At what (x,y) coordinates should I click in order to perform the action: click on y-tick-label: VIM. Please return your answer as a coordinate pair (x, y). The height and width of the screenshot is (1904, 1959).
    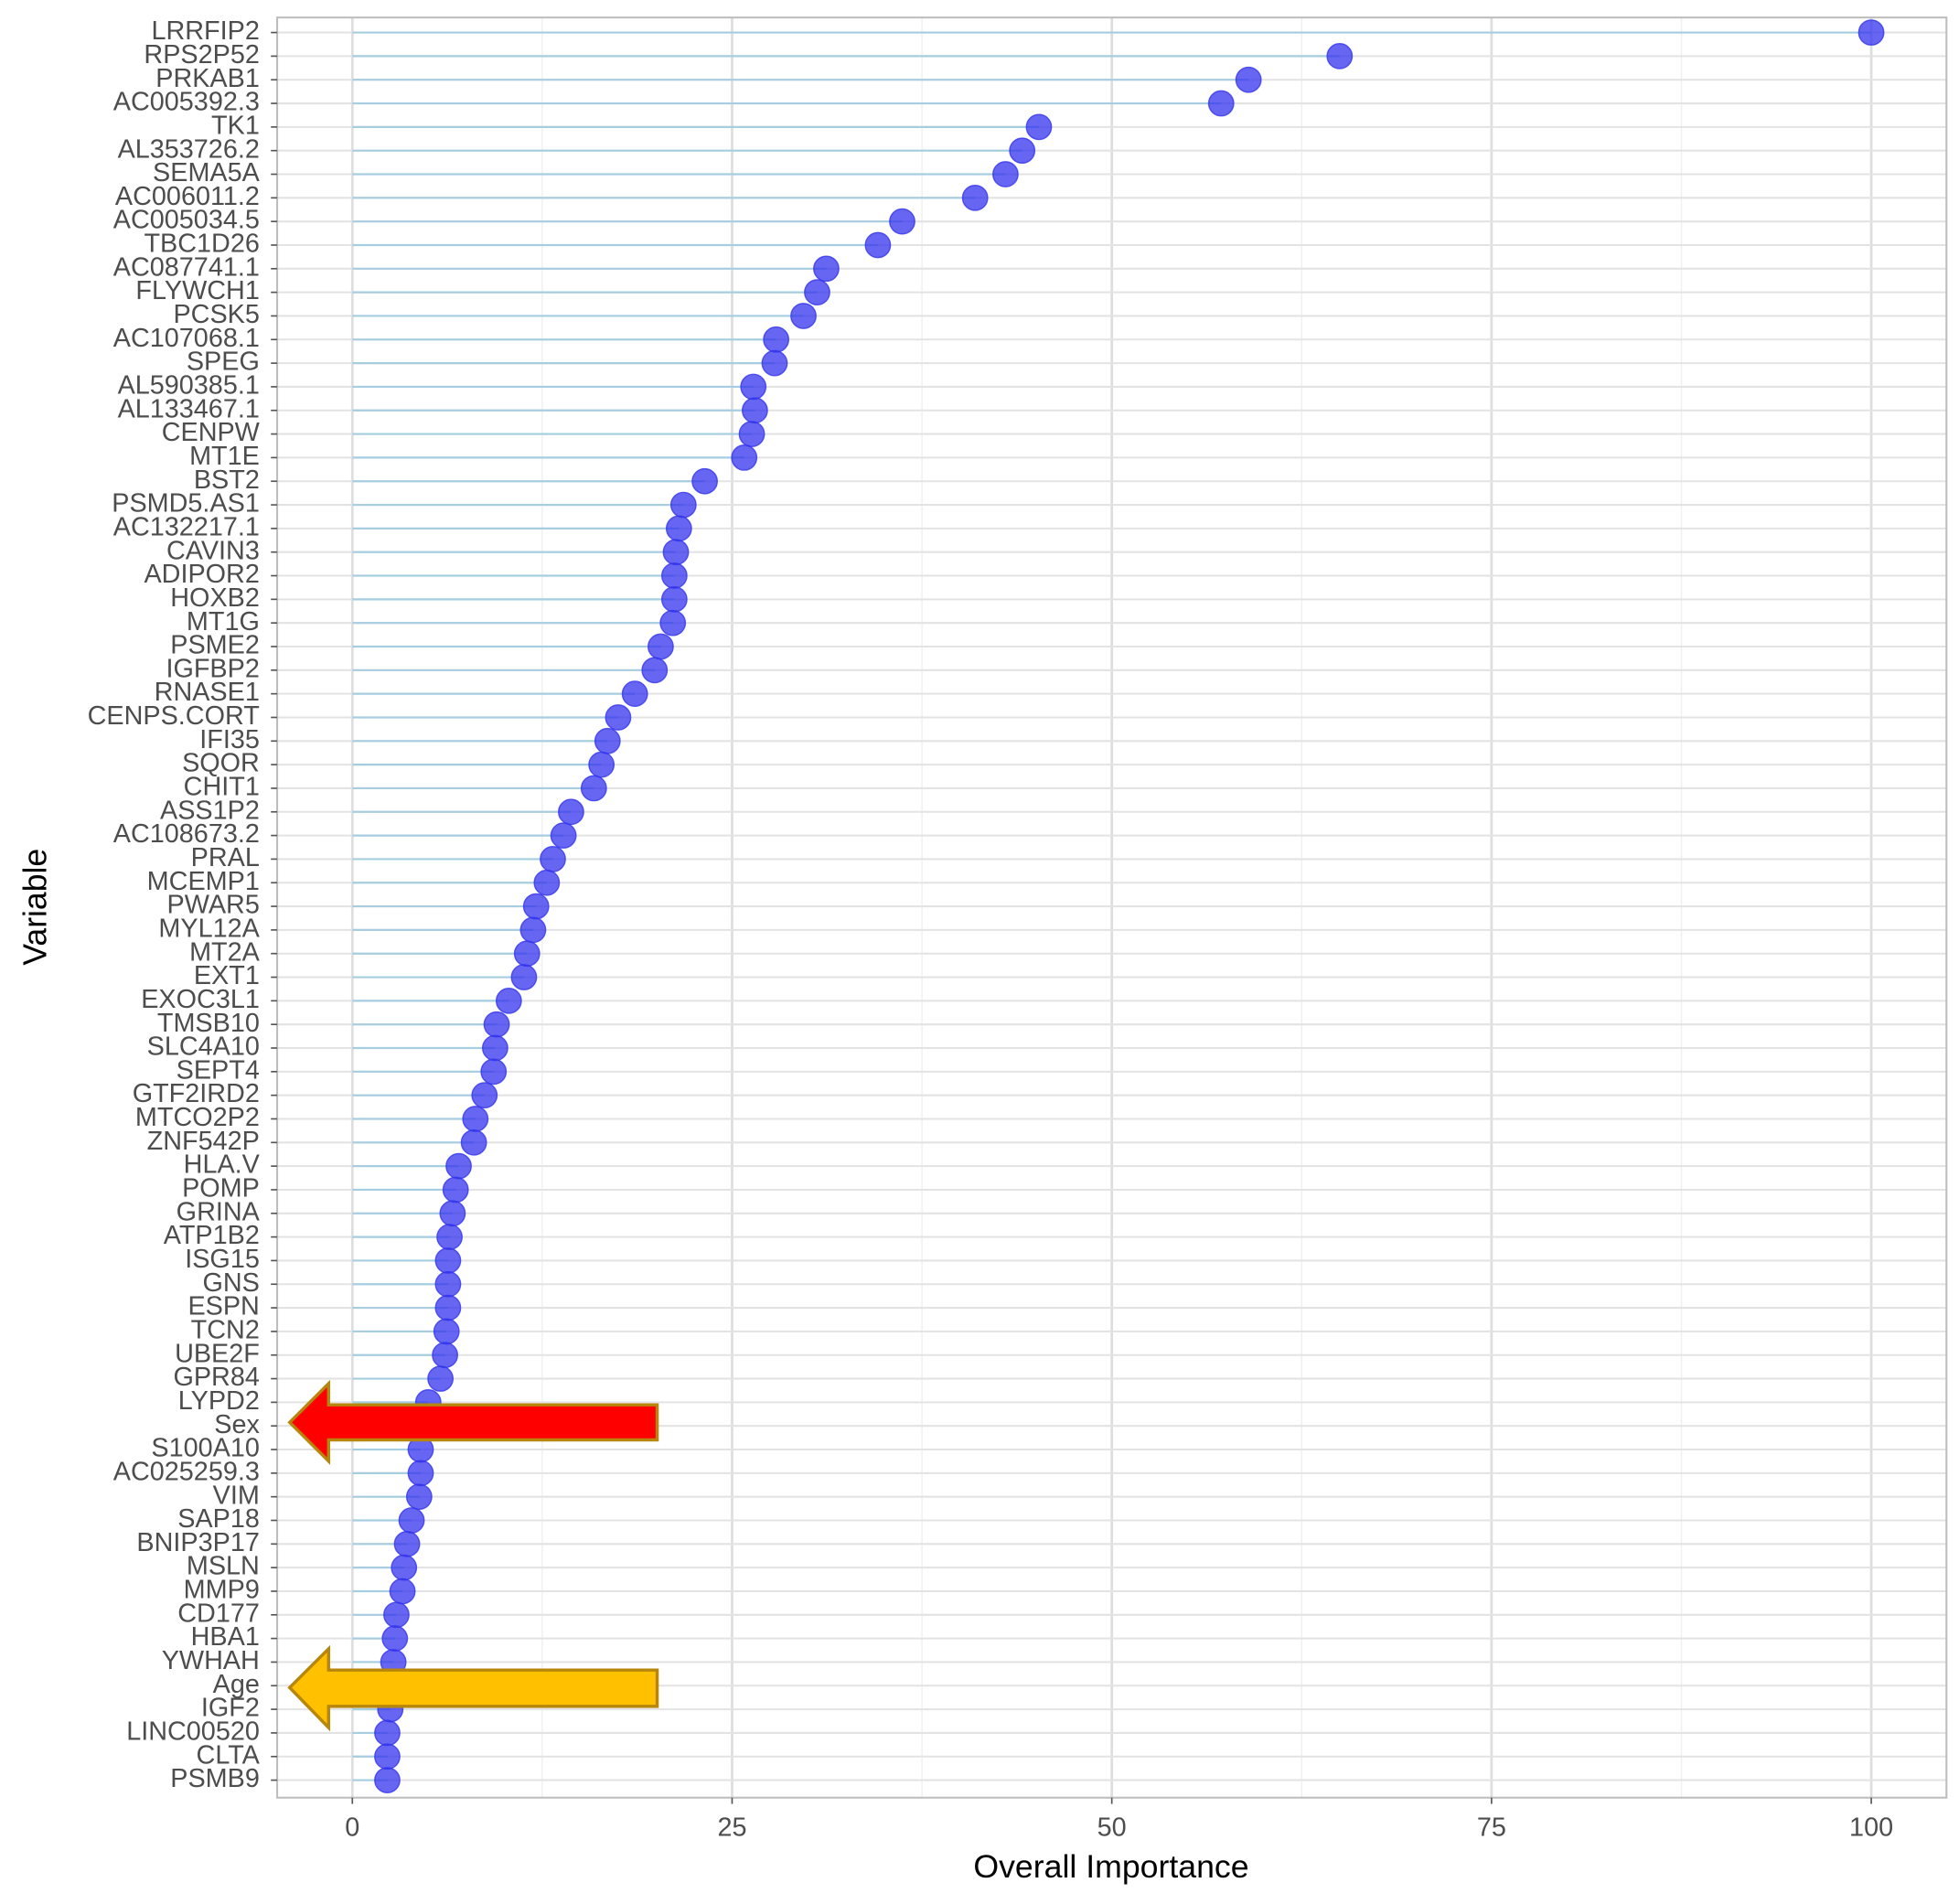
    Looking at the image, I should click on (236, 1495).